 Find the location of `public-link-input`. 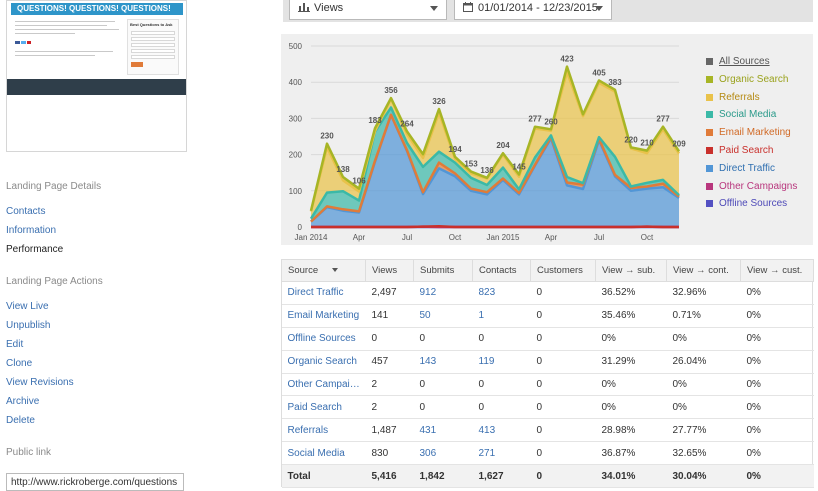

public-link-input is located at coordinates (95, 482).